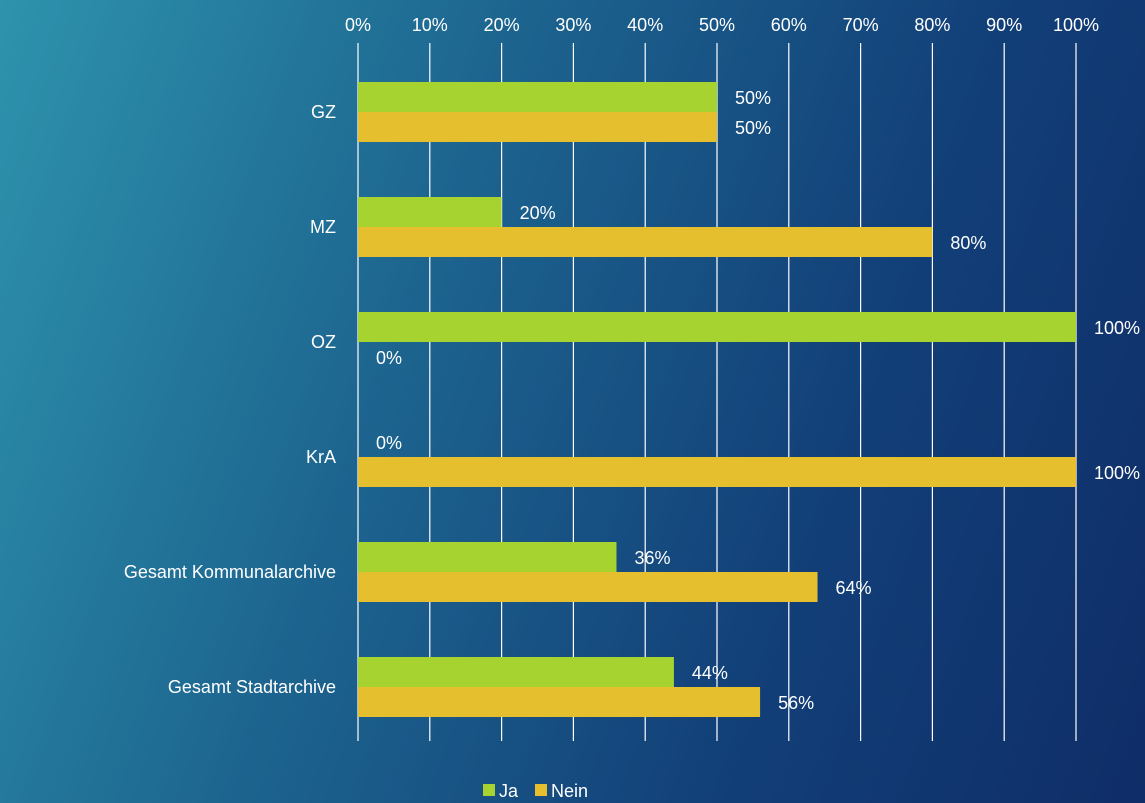 Image resolution: width=1145 pixels, height=803 pixels. What do you see at coordinates (861, 25) in the screenshot?
I see `x-tick-label: 70%` at bounding box center [861, 25].